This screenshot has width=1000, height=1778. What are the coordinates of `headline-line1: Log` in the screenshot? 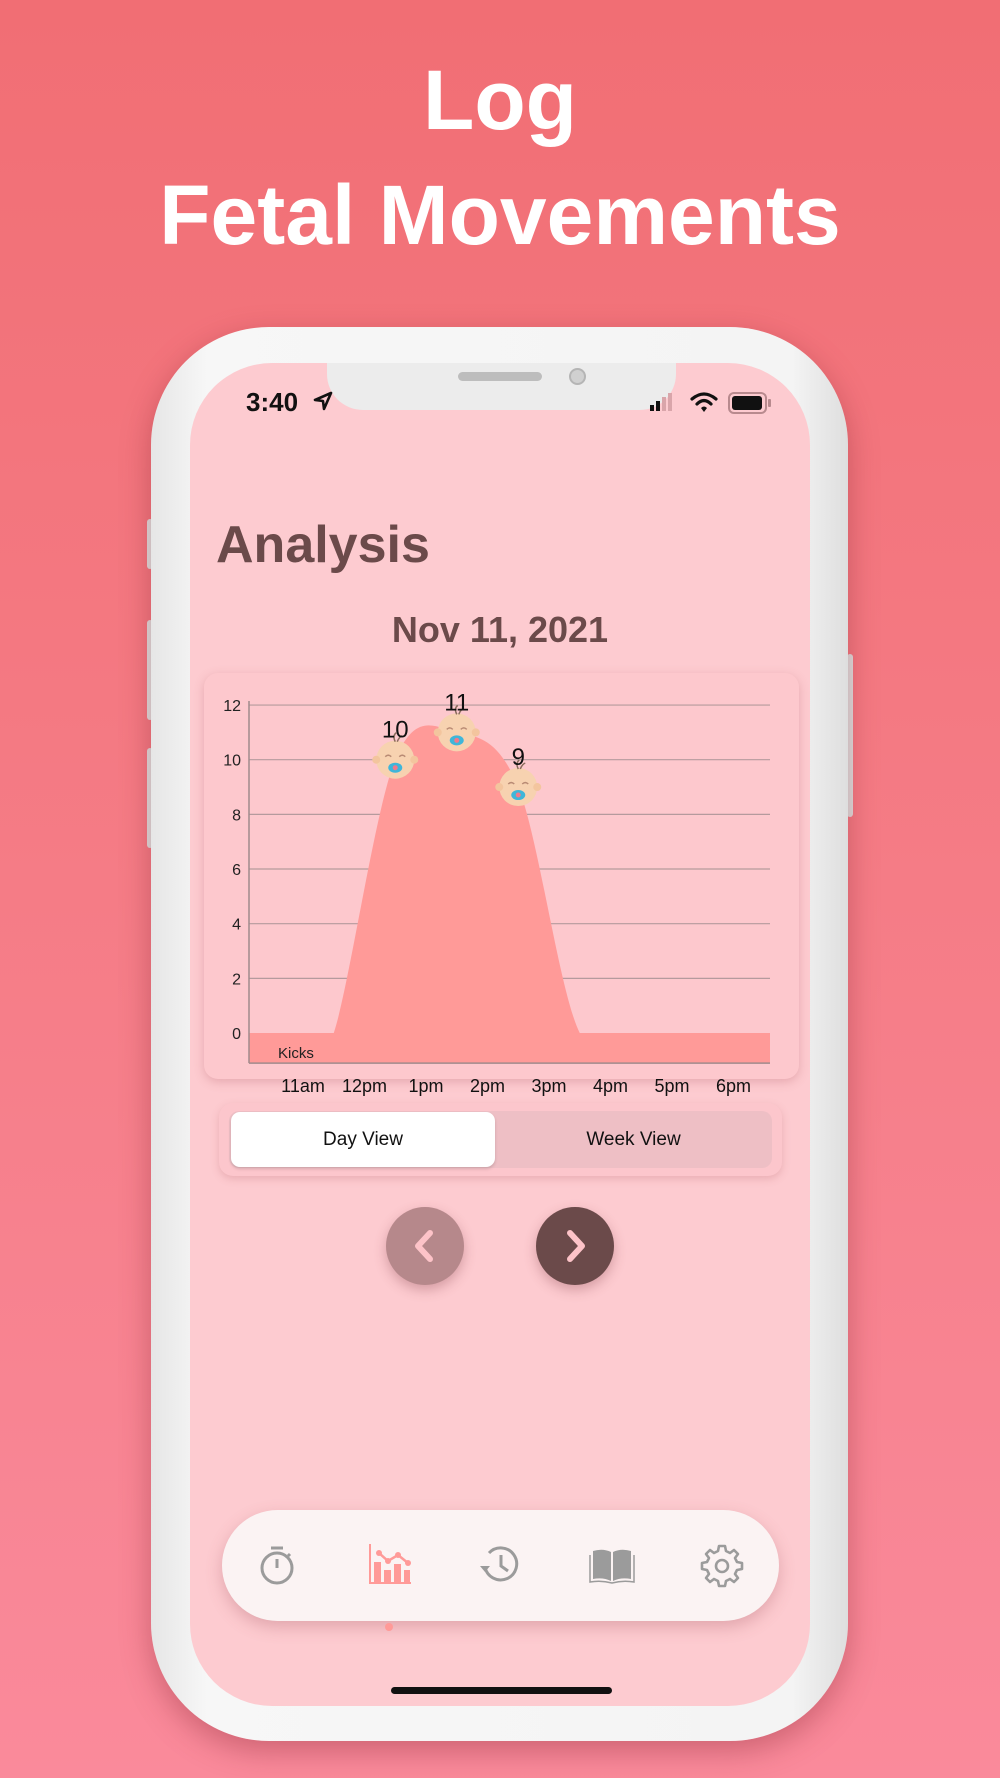 It's located at (500, 100).